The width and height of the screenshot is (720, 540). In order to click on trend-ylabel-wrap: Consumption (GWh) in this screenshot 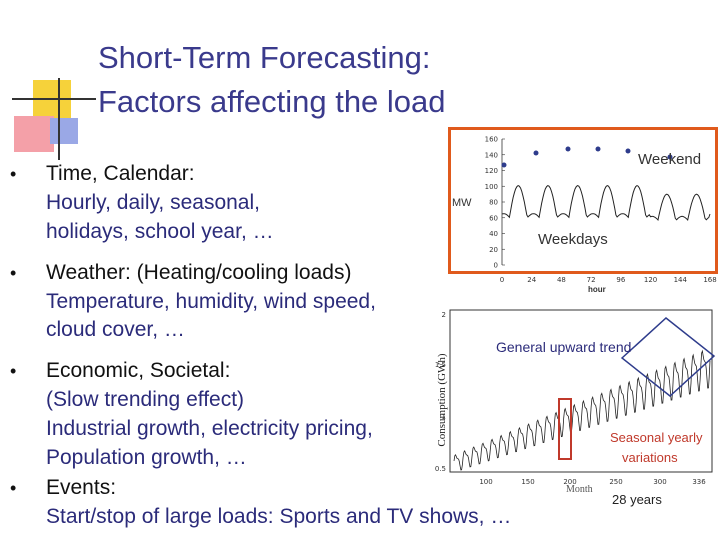, I will do `click(440, 401)`.